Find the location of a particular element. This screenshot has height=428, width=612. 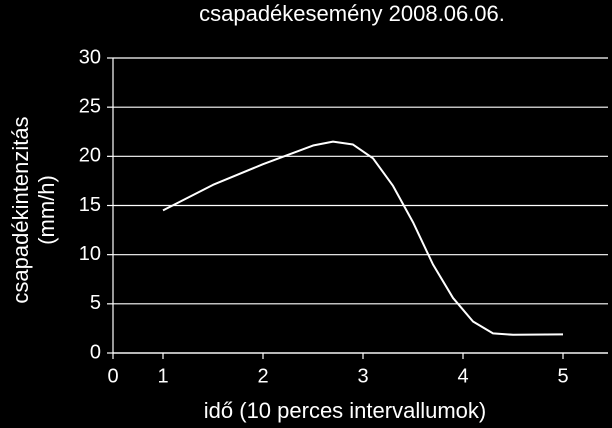

y-tick-label: 10 is located at coordinates (90, 254).